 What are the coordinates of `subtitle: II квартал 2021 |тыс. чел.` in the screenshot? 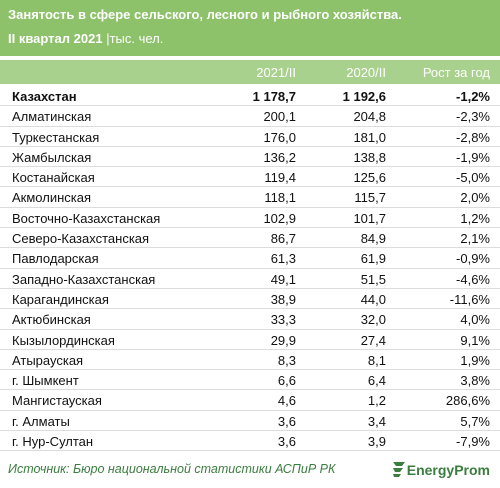 It's located at (85, 38).